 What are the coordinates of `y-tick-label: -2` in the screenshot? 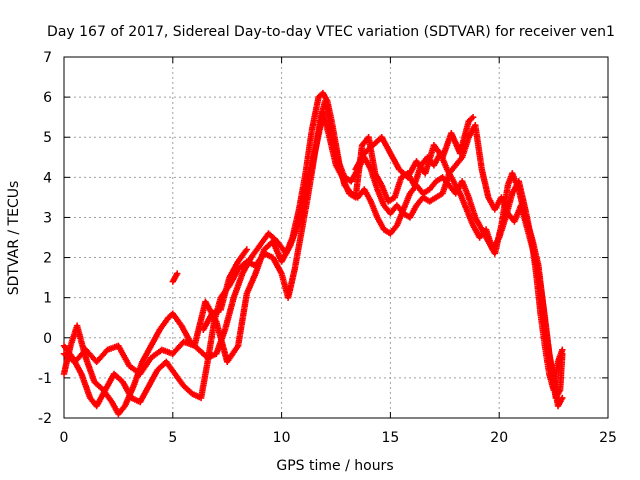 It's located at (45, 419).